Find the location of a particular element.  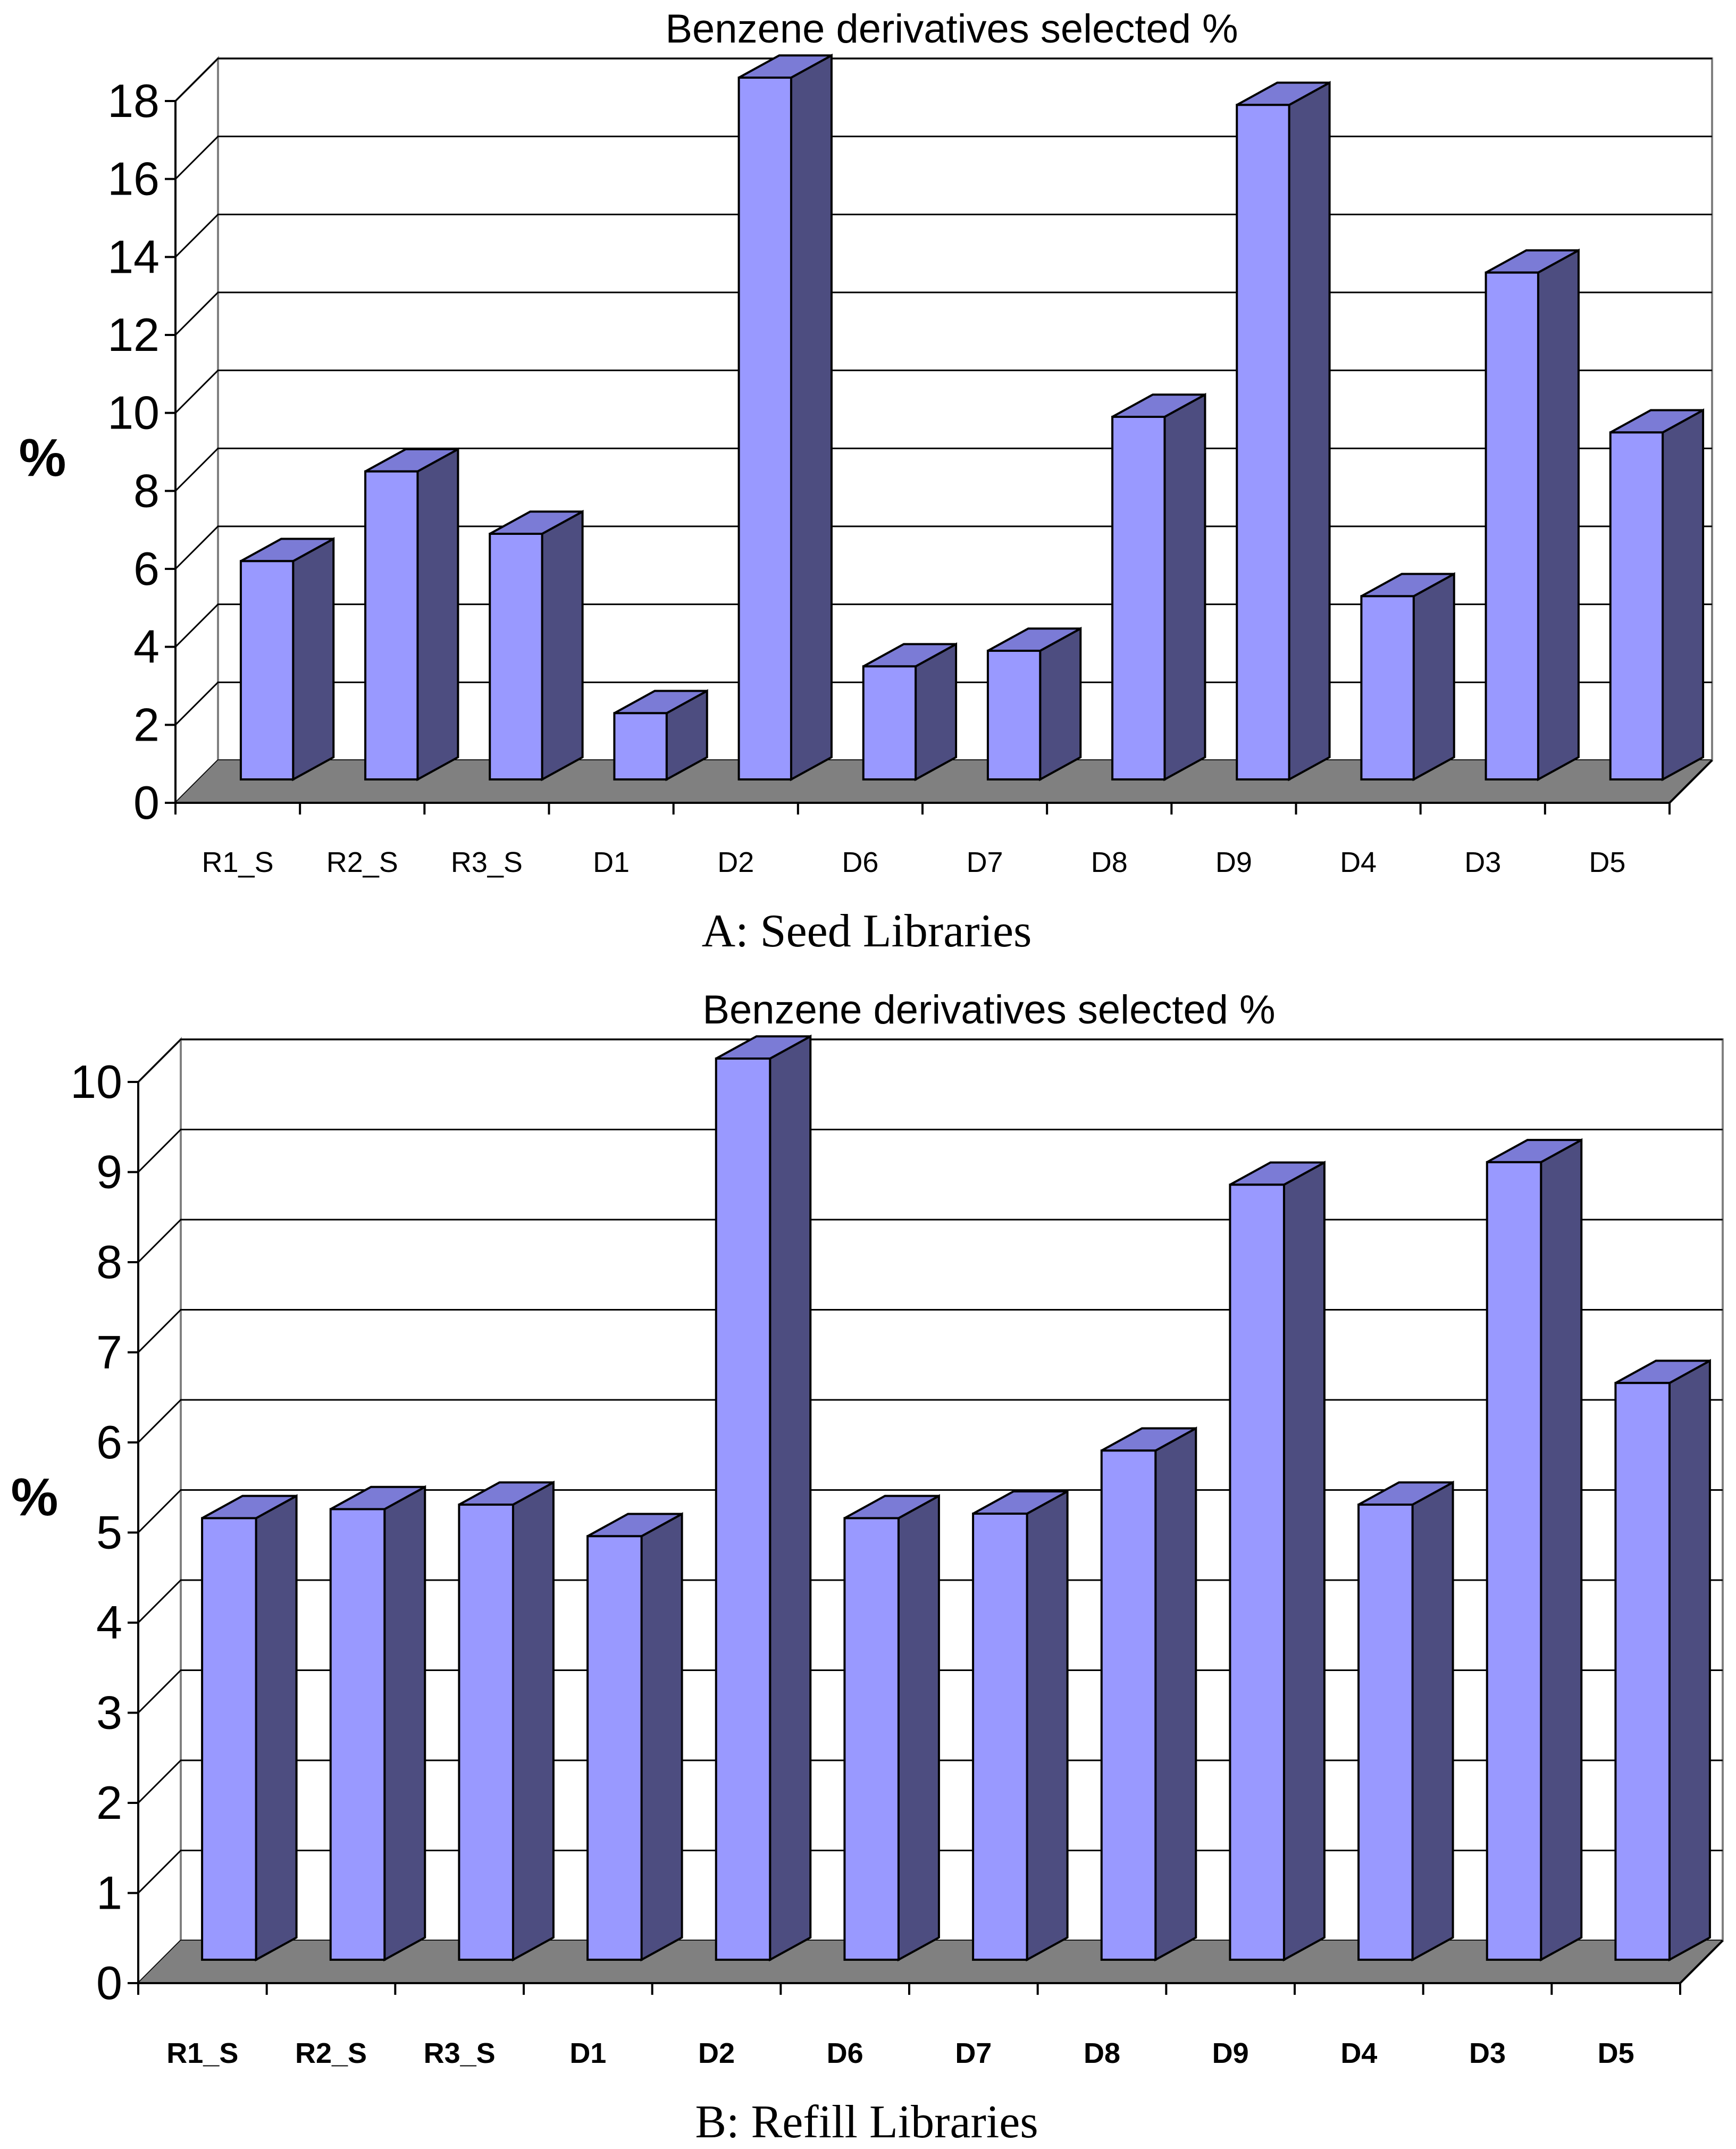

y-tick-label: 0 is located at coordinates (109, 1983).